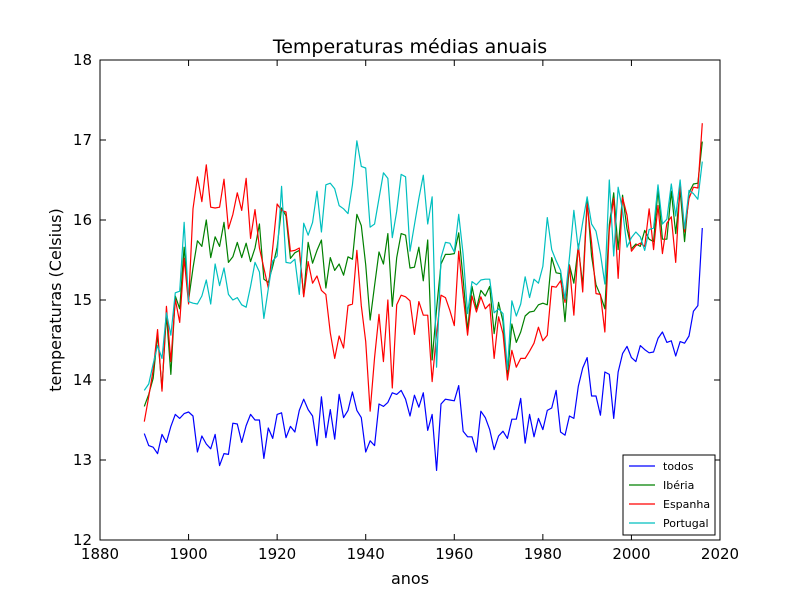 This screenshot has height=605, width=800. Describe the element at coordinates (686, 504) in the screenshot. I see `legend-label-2: Espanha` at that location.